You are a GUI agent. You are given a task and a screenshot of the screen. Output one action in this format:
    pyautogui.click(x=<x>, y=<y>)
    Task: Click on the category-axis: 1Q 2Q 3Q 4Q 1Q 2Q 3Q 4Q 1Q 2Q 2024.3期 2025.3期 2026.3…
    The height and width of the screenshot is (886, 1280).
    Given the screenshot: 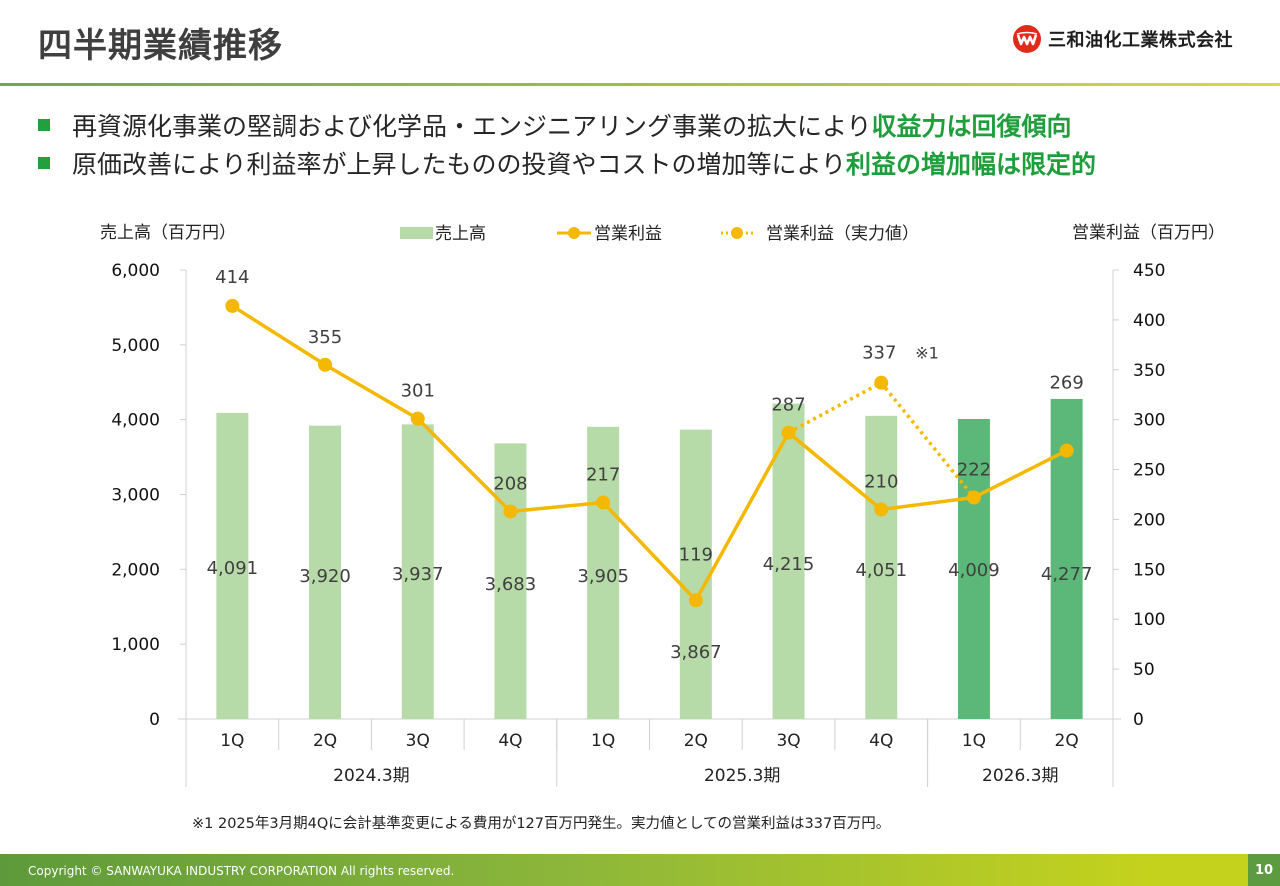 What is the action you would take?
    pyautogui.click(x=649, y=753)
    